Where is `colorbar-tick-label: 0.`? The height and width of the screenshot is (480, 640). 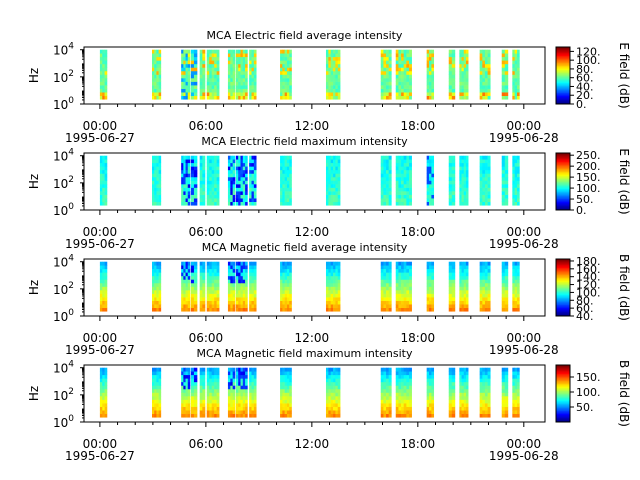 colorbar-tick-label: 0. is located at coordinates (581, 104).